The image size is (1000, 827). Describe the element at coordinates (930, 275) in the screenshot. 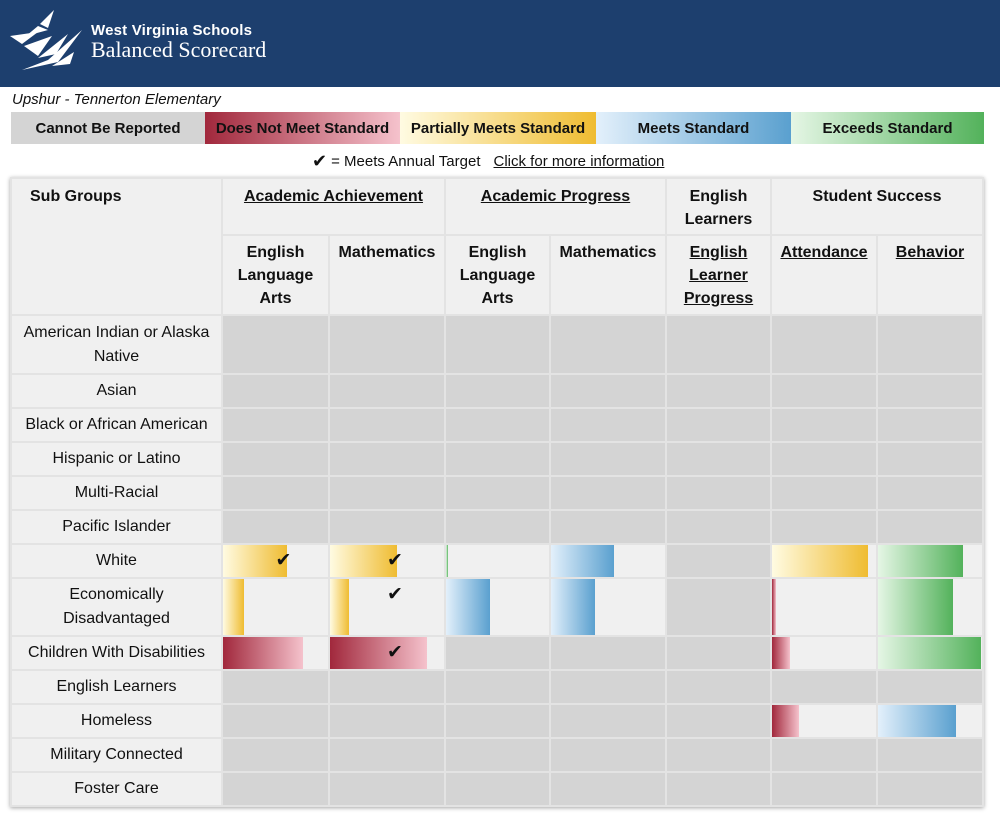

I see `column-header-6: Behavior` at that location.